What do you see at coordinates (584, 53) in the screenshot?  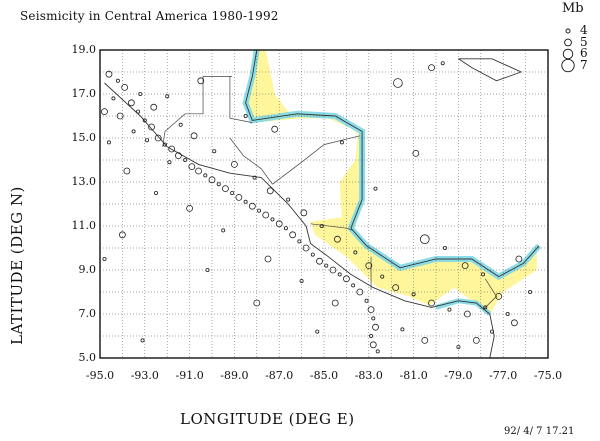 I see `legend-label-6: 6` at bounding box center [584, 53].